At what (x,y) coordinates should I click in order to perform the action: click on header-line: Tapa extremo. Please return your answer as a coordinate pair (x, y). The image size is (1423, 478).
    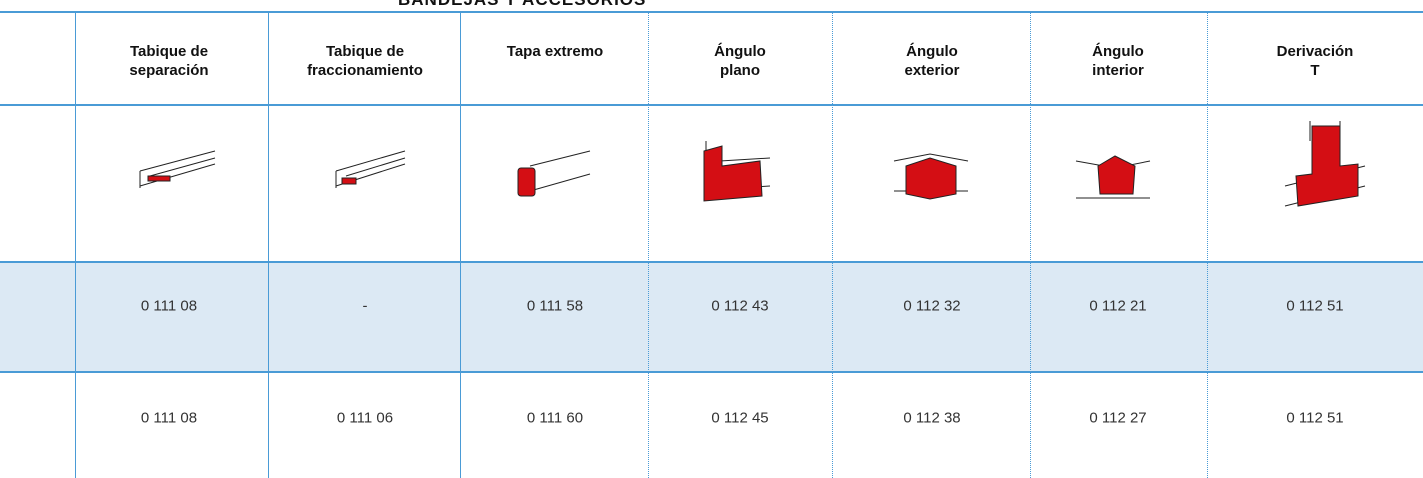
    Looking at the image, I should click on (555, 51).